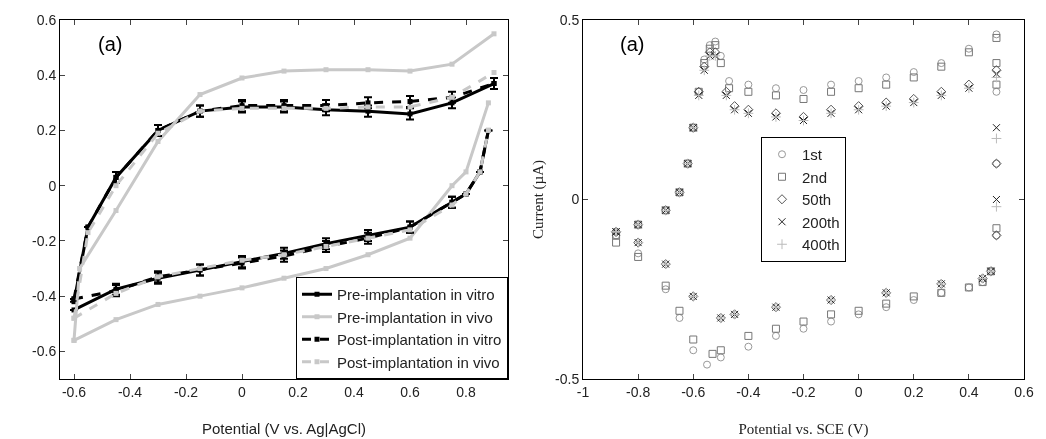  Describe the element at coordinates (821, 245) in the screenshot. I see `legend-label: 400th` at that location.